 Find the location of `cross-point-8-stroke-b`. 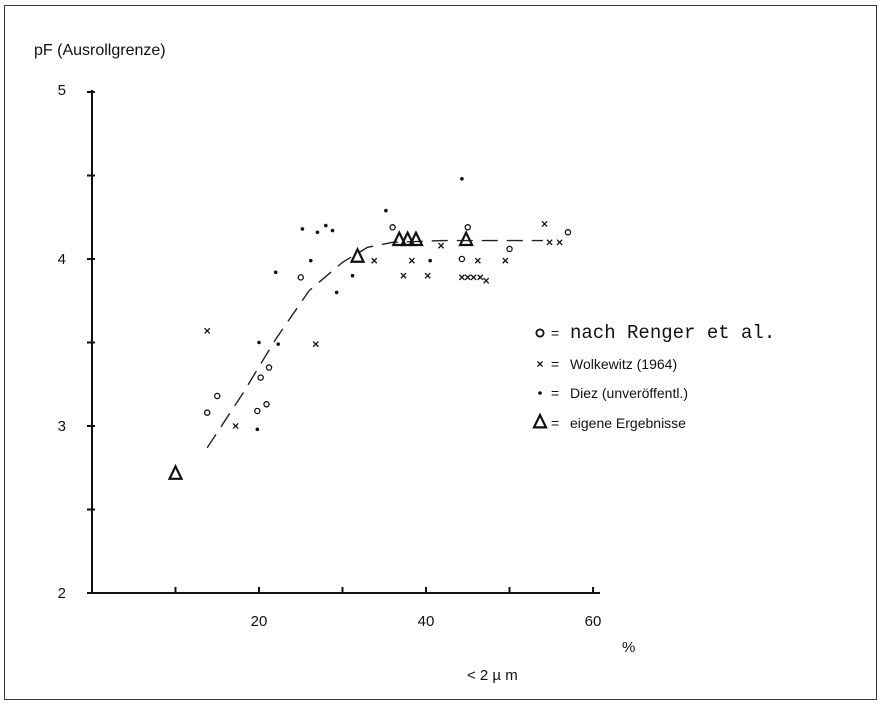

cross-point-8-stroke-b is located at coordinates (461, 277).